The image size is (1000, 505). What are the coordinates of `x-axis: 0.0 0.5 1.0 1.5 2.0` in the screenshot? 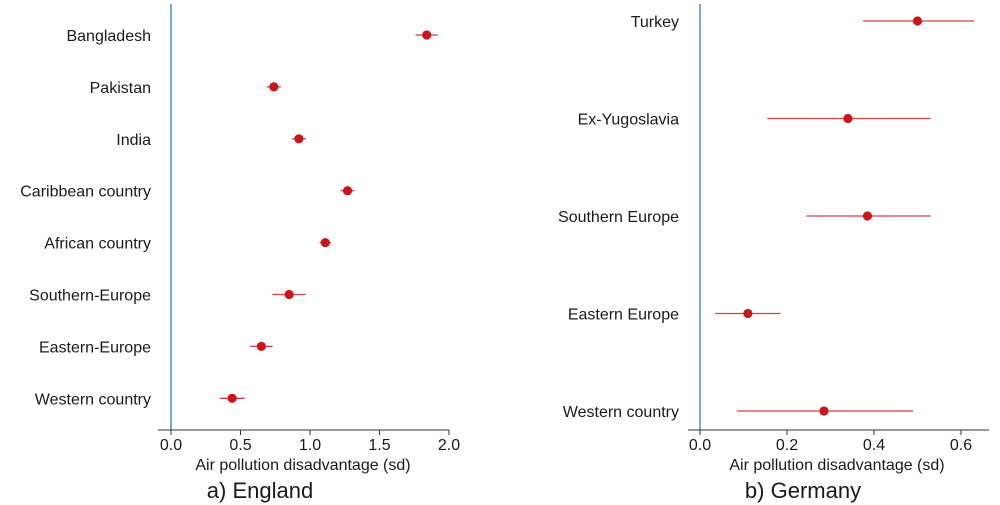 It's located at (309, 441).